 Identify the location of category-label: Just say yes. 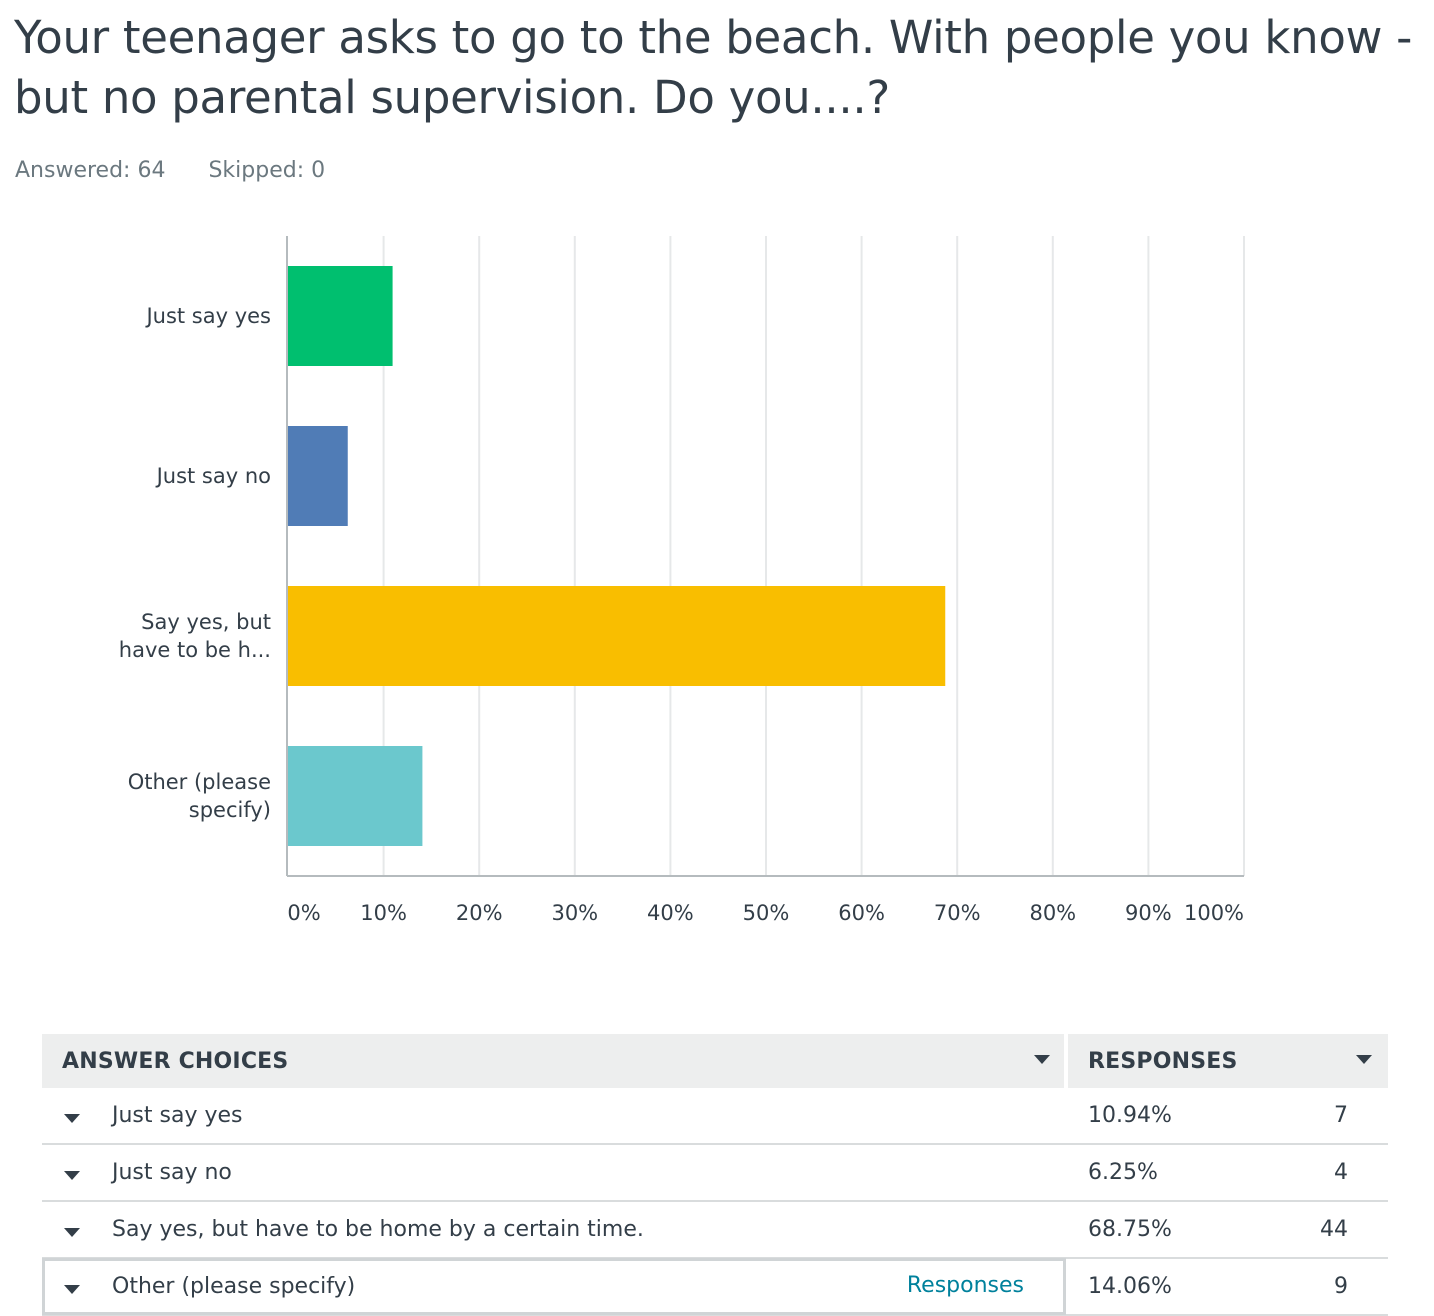
(207, 316).